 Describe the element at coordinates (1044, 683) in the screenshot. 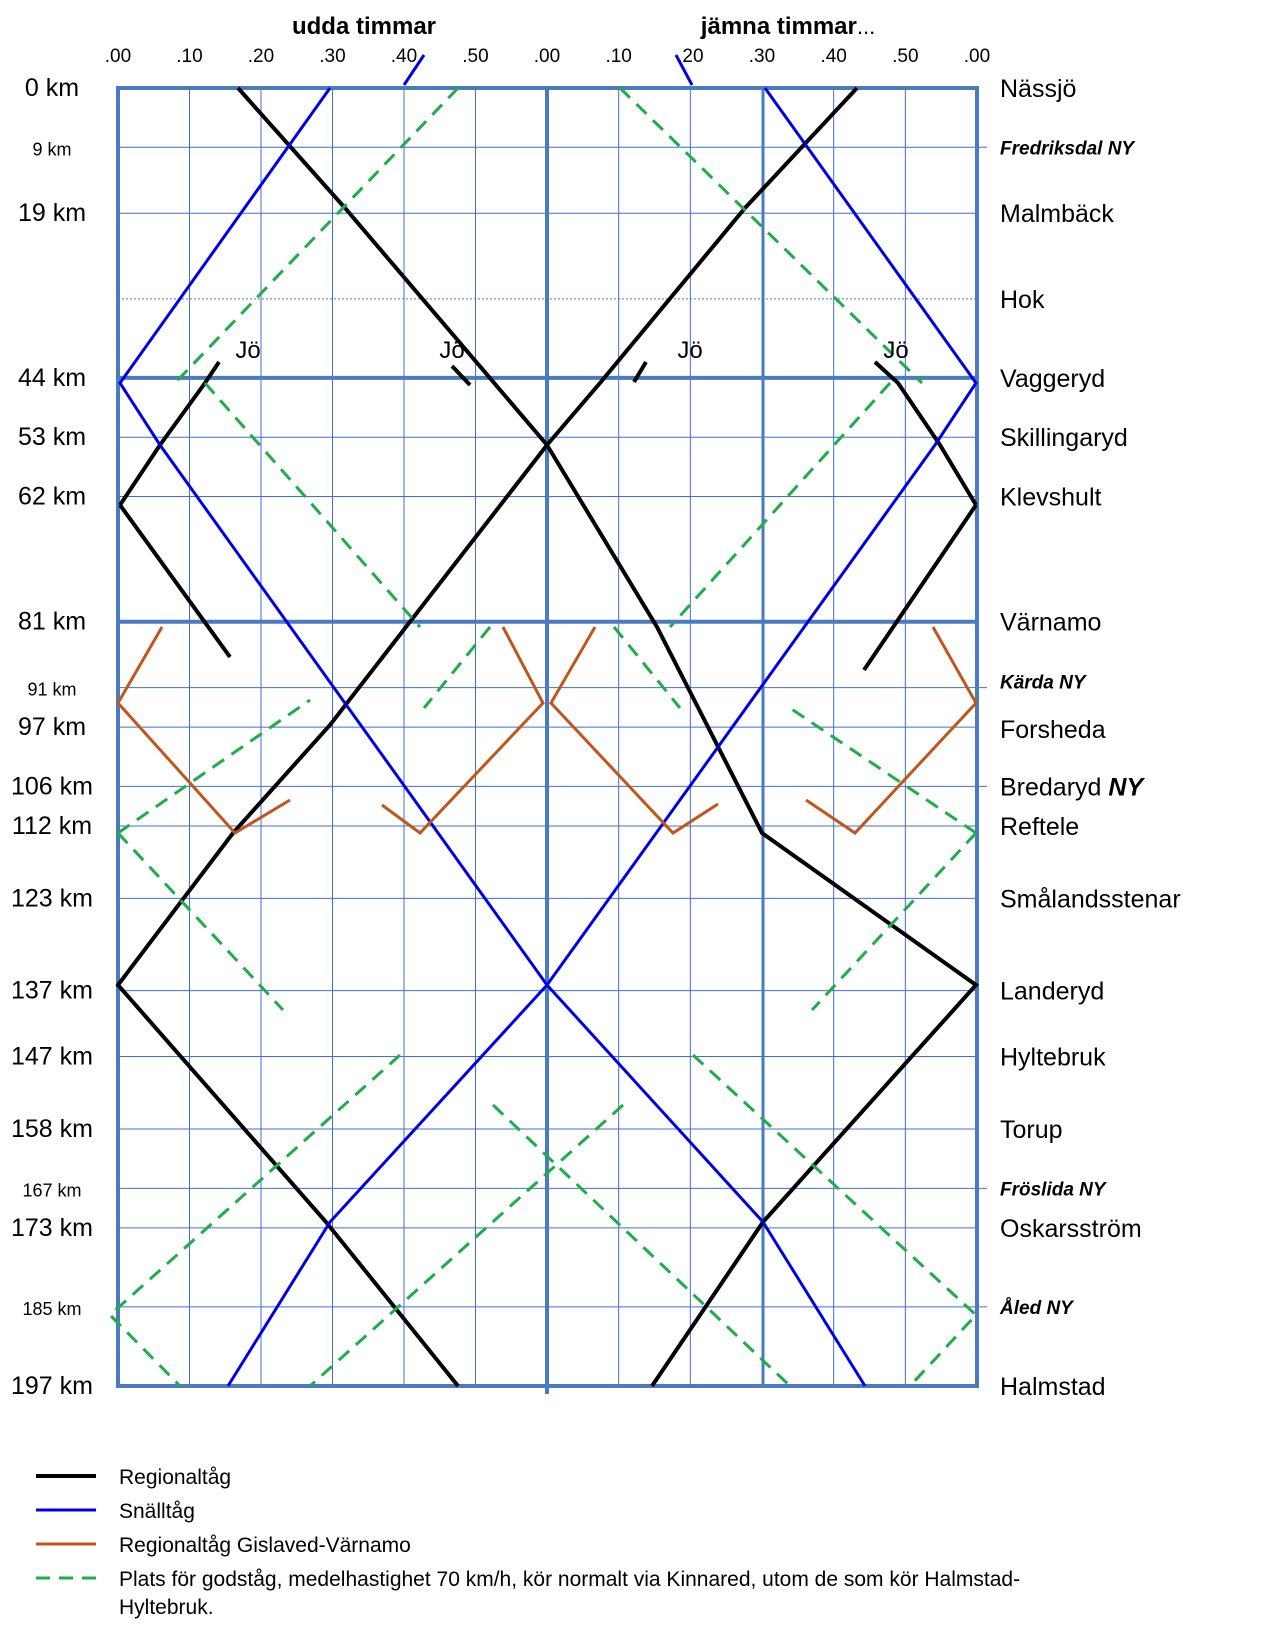

I see `station-label: Kärda NY` at that location.